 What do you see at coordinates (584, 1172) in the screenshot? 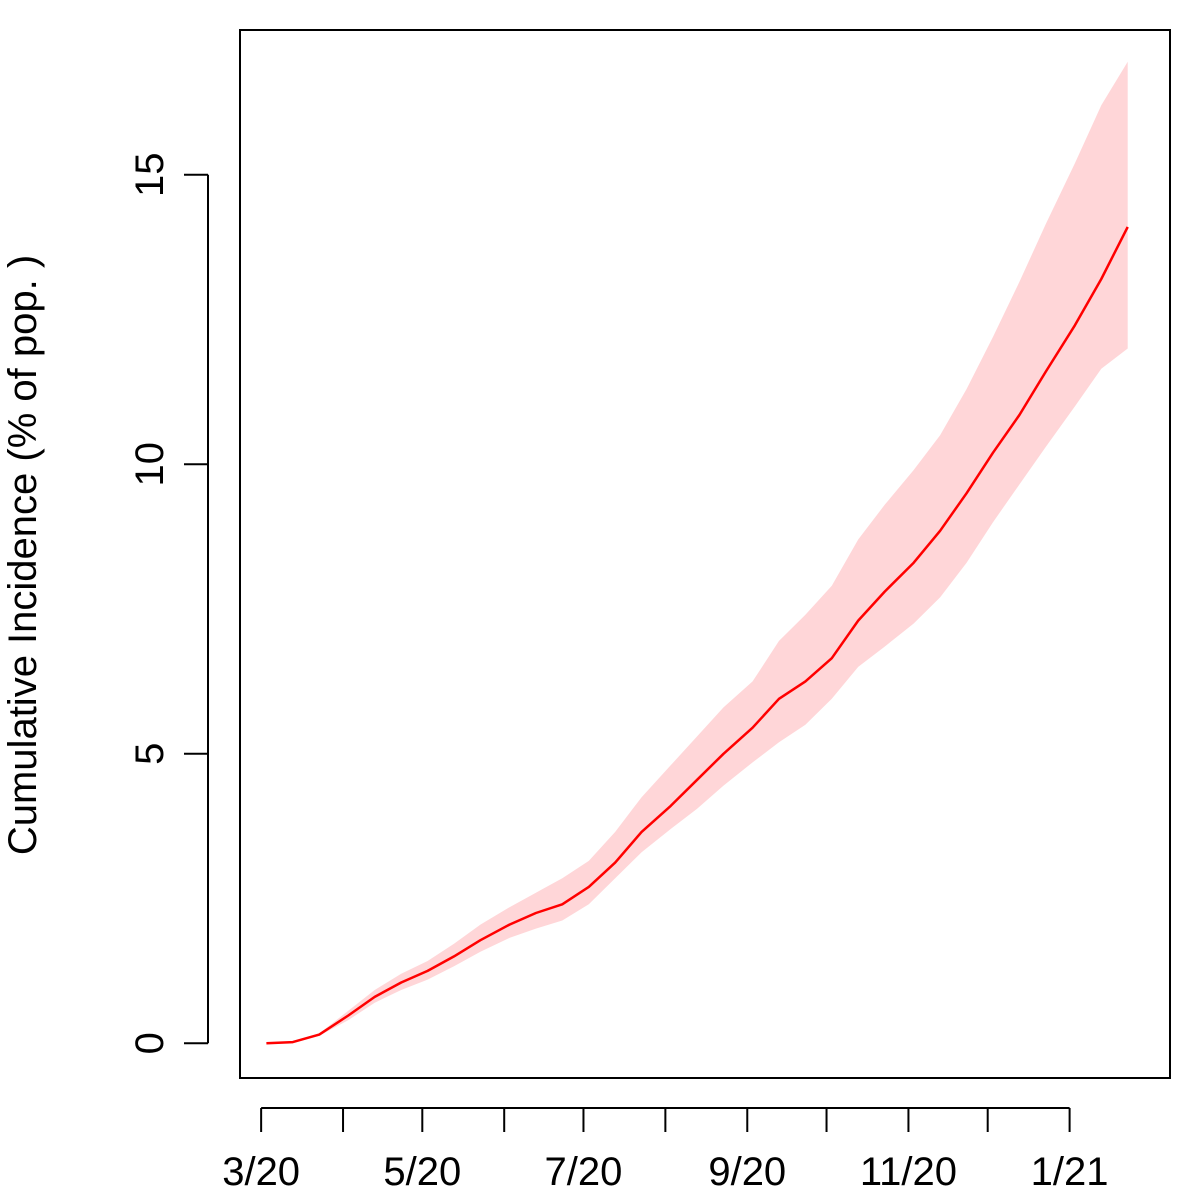
I see `x-tick-label: 7/20` at bounding box center [584, 1172].